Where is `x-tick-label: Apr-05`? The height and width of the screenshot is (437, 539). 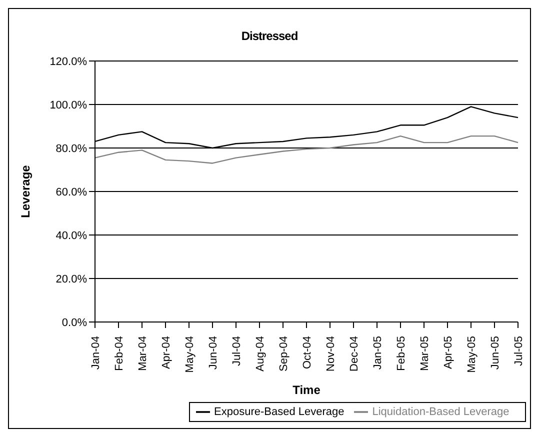
x-tick-label: Apr-05 is located at coordinates (448, 353).